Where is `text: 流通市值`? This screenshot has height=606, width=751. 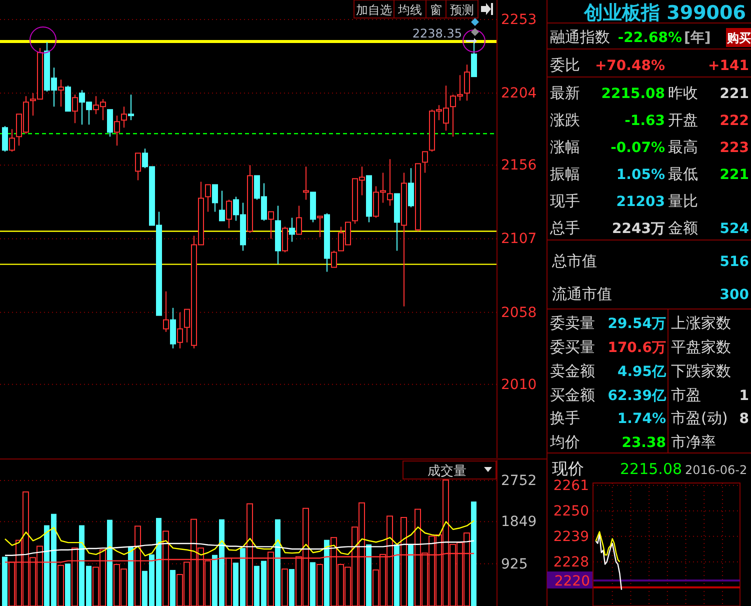 text: 流通市值 is located at coordinates (582, 294).